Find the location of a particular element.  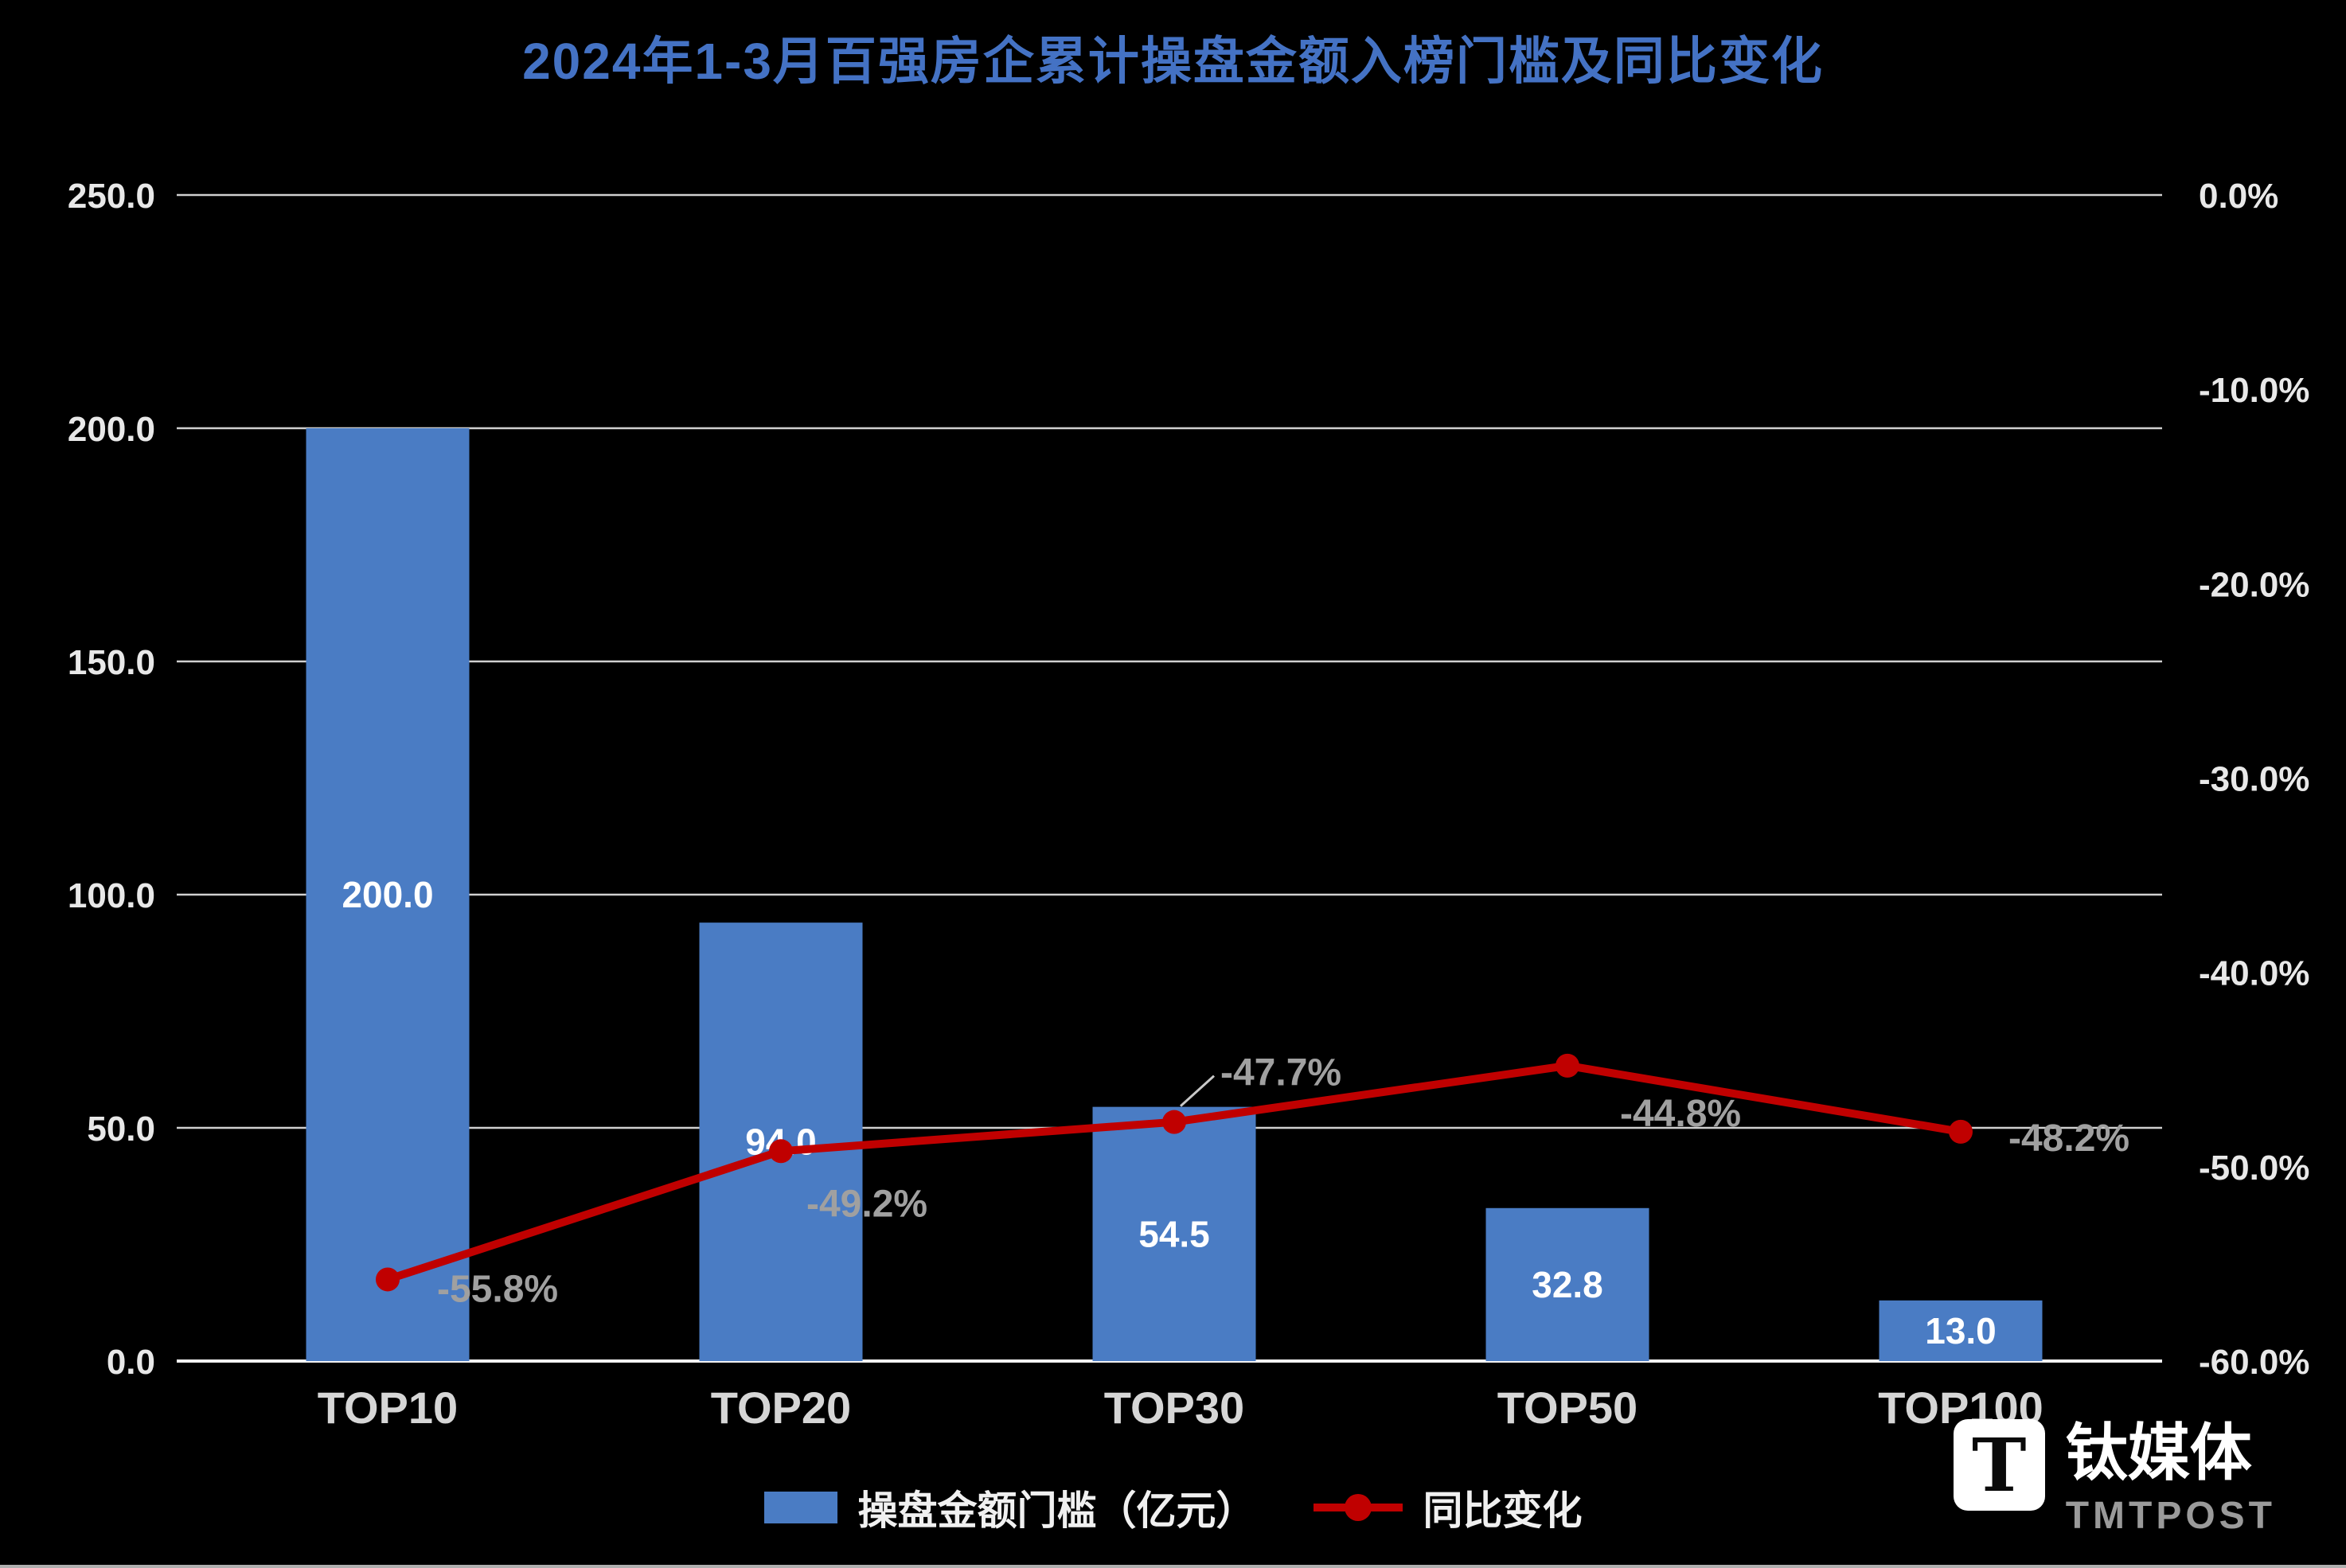

chart-legend: 操盘金额门槛（亿元） 同比变化 is located at coordinates (1173, 1508).